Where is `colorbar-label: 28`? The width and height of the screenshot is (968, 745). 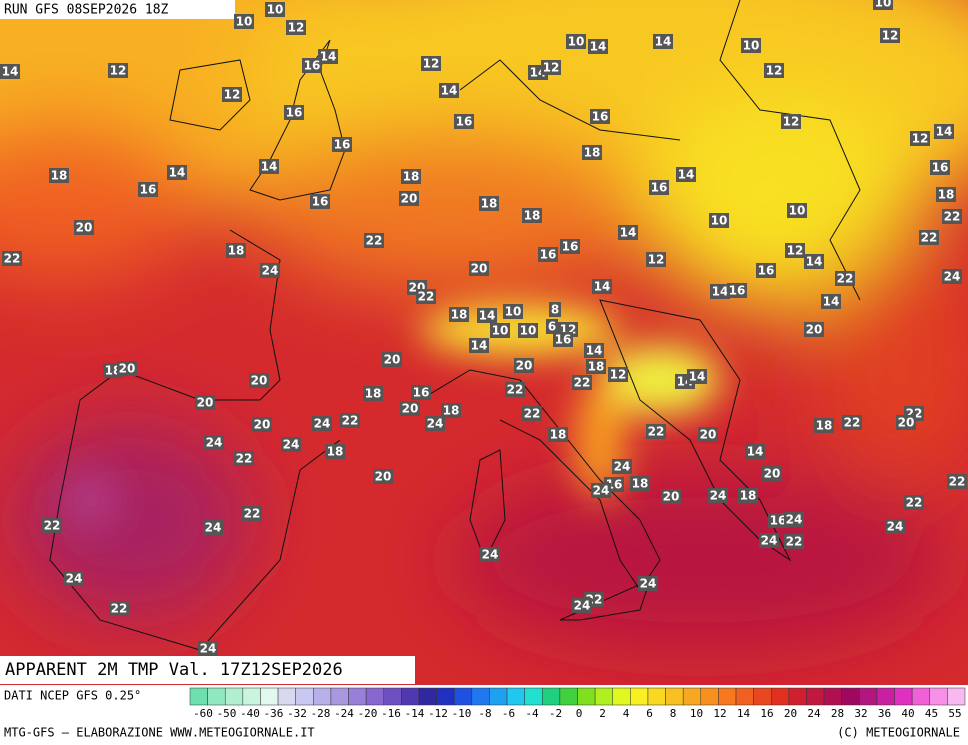 colorbar-label: 28 is located at coordinates (837, 713).